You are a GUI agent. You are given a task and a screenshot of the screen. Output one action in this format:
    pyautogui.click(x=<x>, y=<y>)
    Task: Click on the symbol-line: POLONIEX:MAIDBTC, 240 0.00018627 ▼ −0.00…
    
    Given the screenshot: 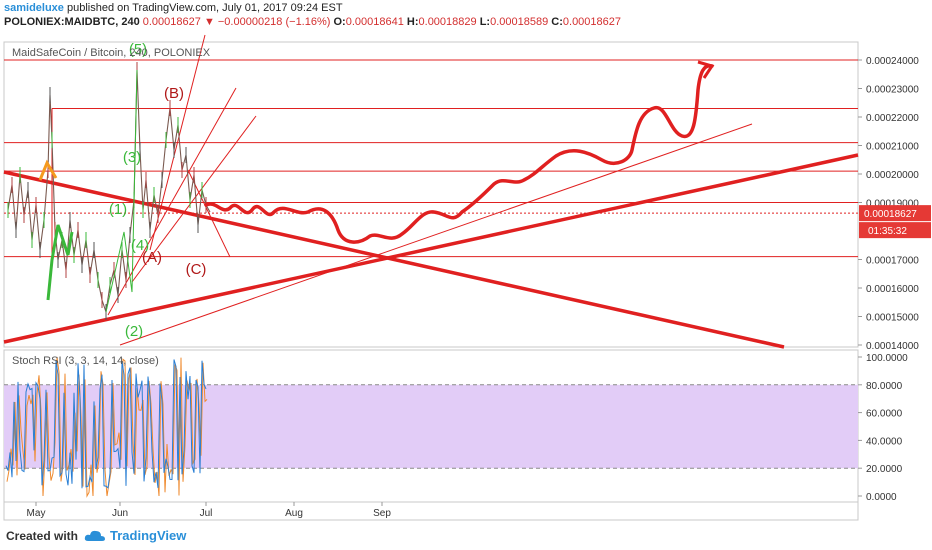 What is the action you would take?
    pyautogui.click(x=312, y=22)
    